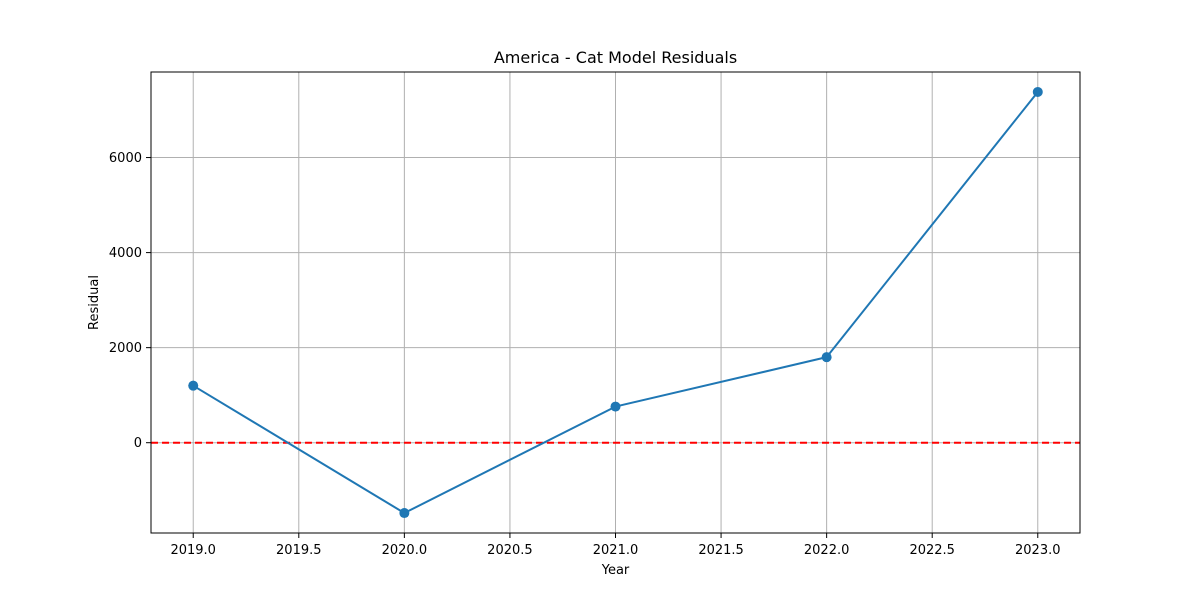 This screenshot has width=1200, height=600. What do you see at coordinates (615, 570) in the screenshot?
I see `x-axis-label: Year` at bounding box center [615, 570].